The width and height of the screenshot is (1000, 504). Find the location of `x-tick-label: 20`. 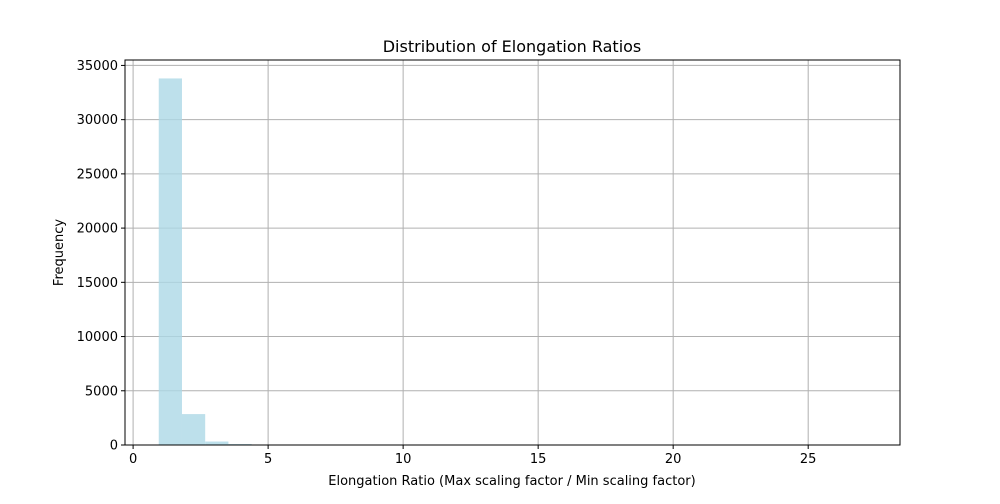

x-tick-label: 20 is located at coordinates (673, 459).